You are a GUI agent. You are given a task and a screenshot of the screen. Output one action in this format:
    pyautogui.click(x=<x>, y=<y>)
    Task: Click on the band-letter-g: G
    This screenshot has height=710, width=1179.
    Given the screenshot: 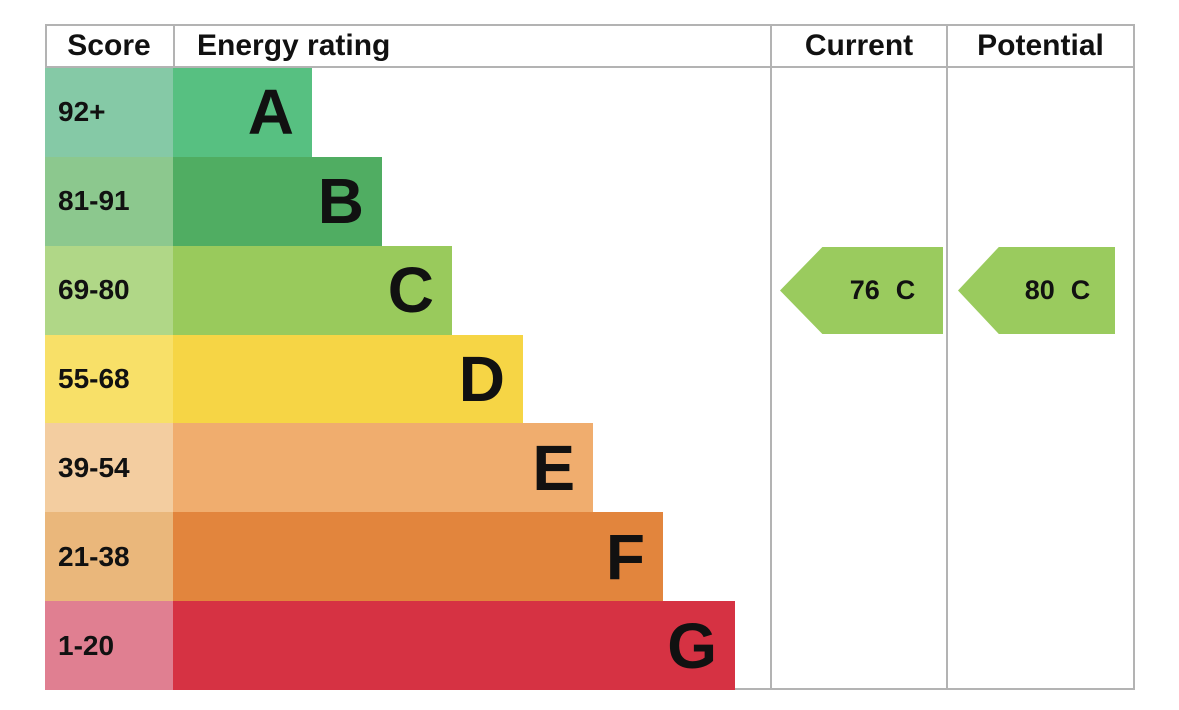 What is the action you would take?
    pyautogui.click(x=692, y=645)
    